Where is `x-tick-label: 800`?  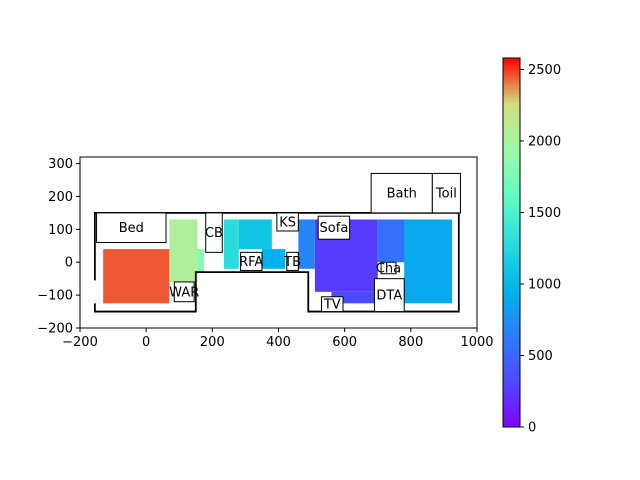 x-tick-label: 800 is located at coordinates (410, 342).